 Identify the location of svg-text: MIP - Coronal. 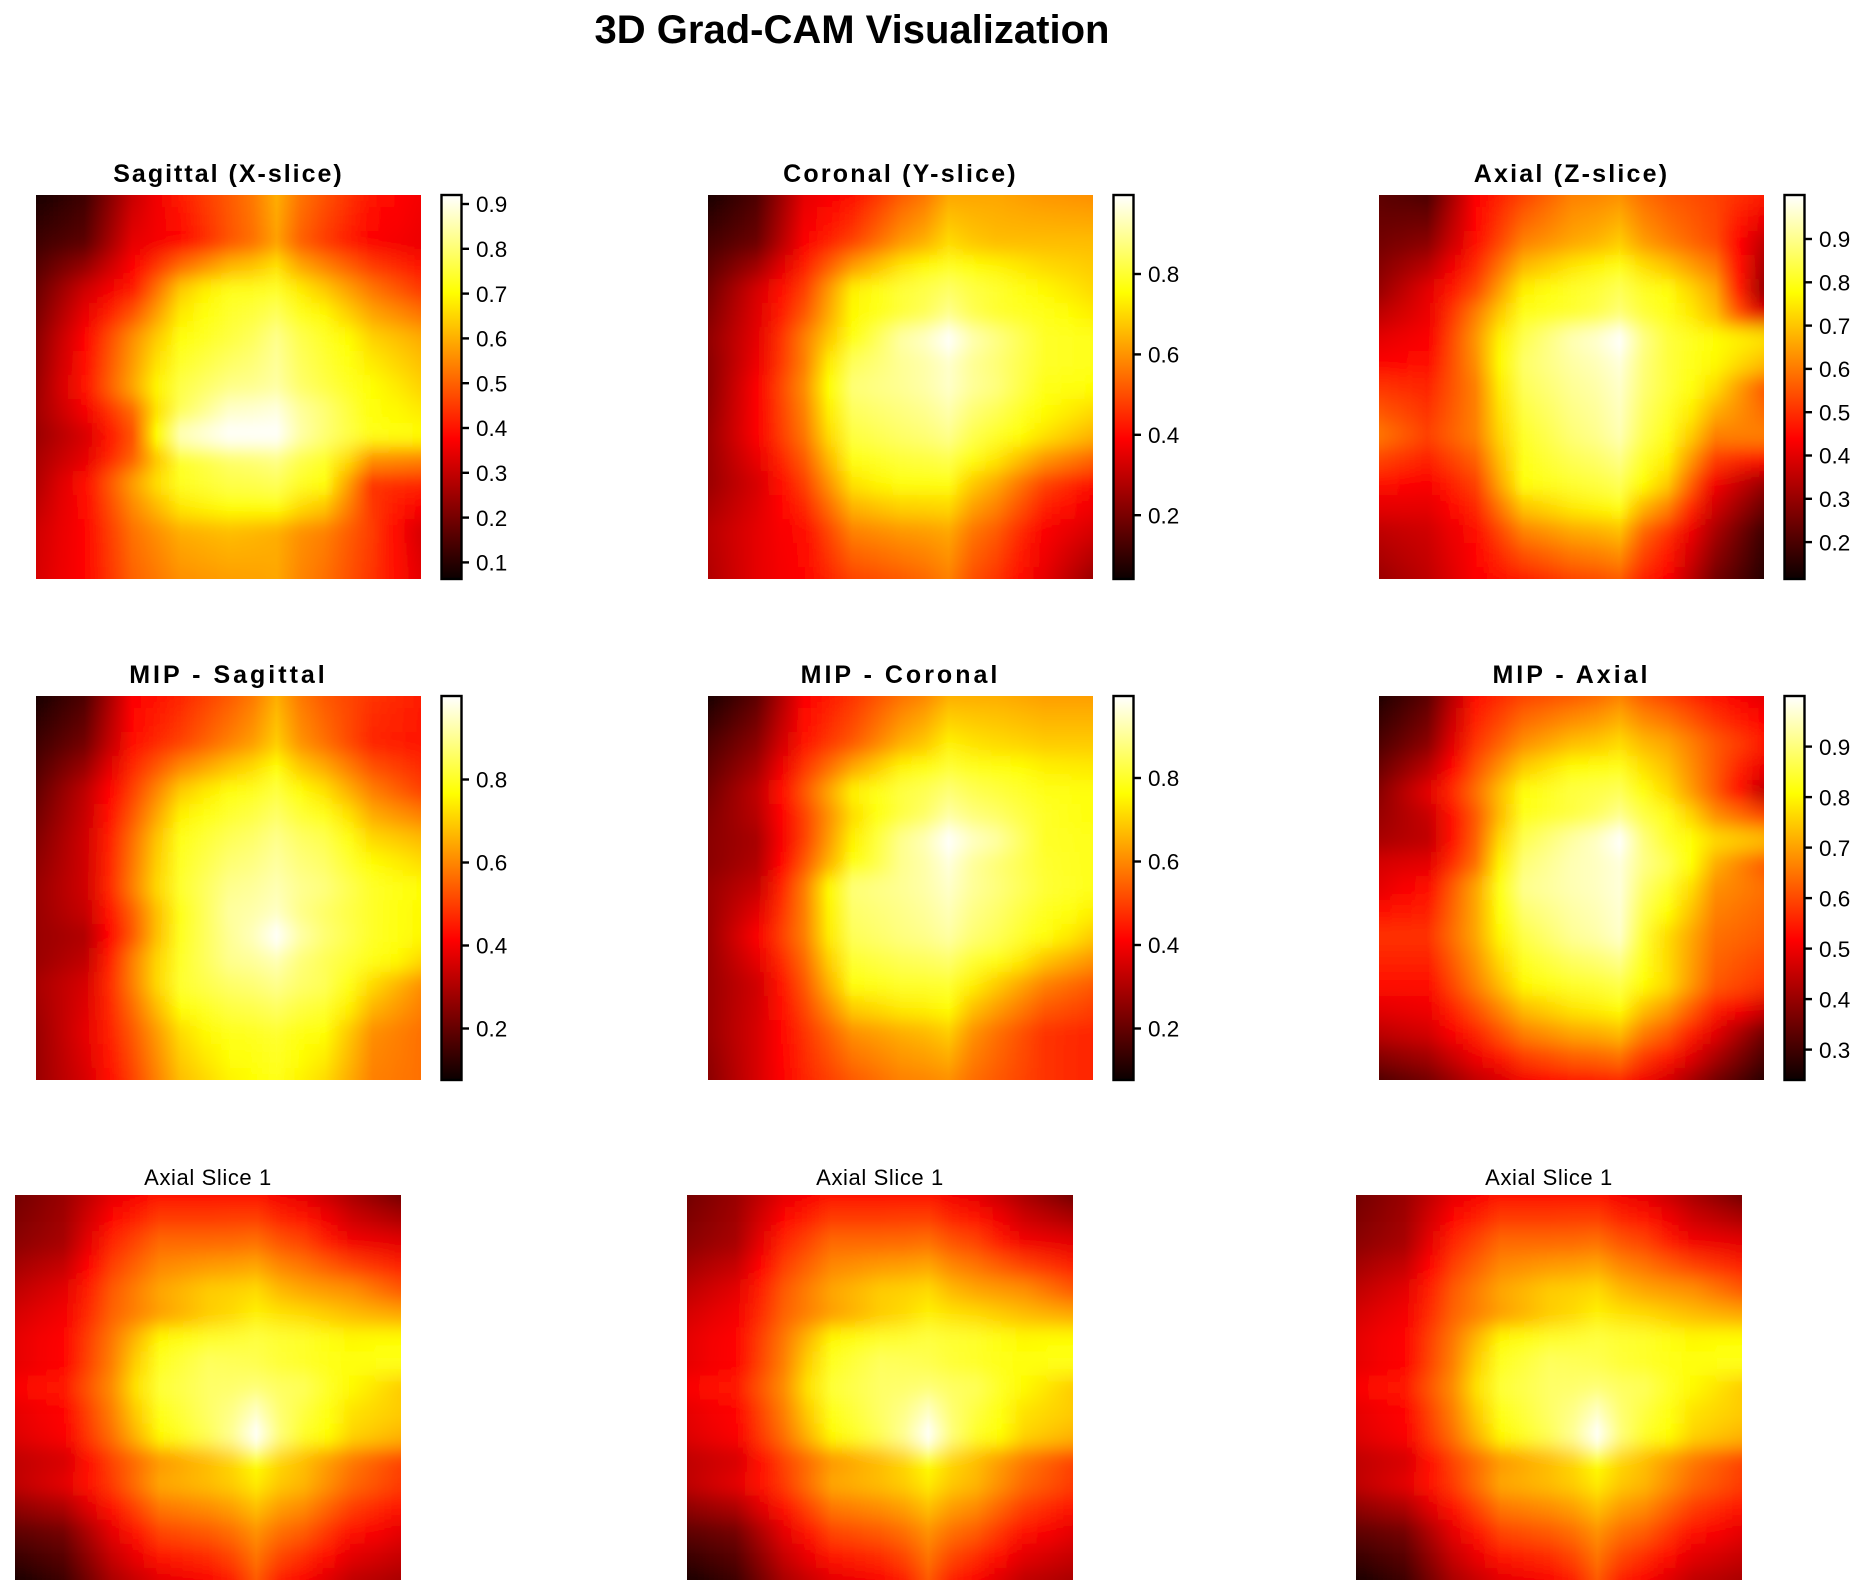
(901, 675).